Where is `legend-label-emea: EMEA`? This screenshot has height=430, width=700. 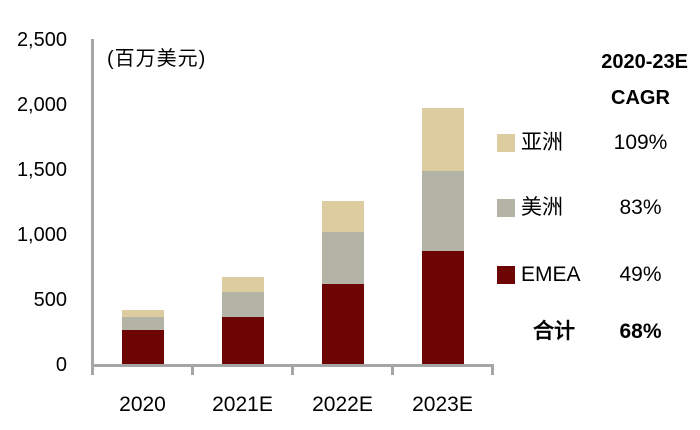
legend-label-emea: EMEA is located at coordinates (551, 274).